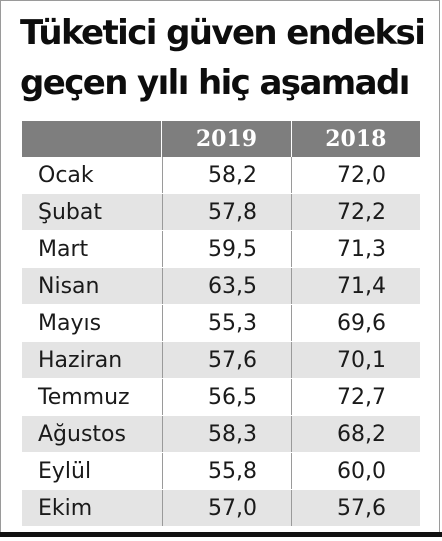 This screenshot has height=541, width=442. I want to click on value-2019: 63,5, so click(226, 286).